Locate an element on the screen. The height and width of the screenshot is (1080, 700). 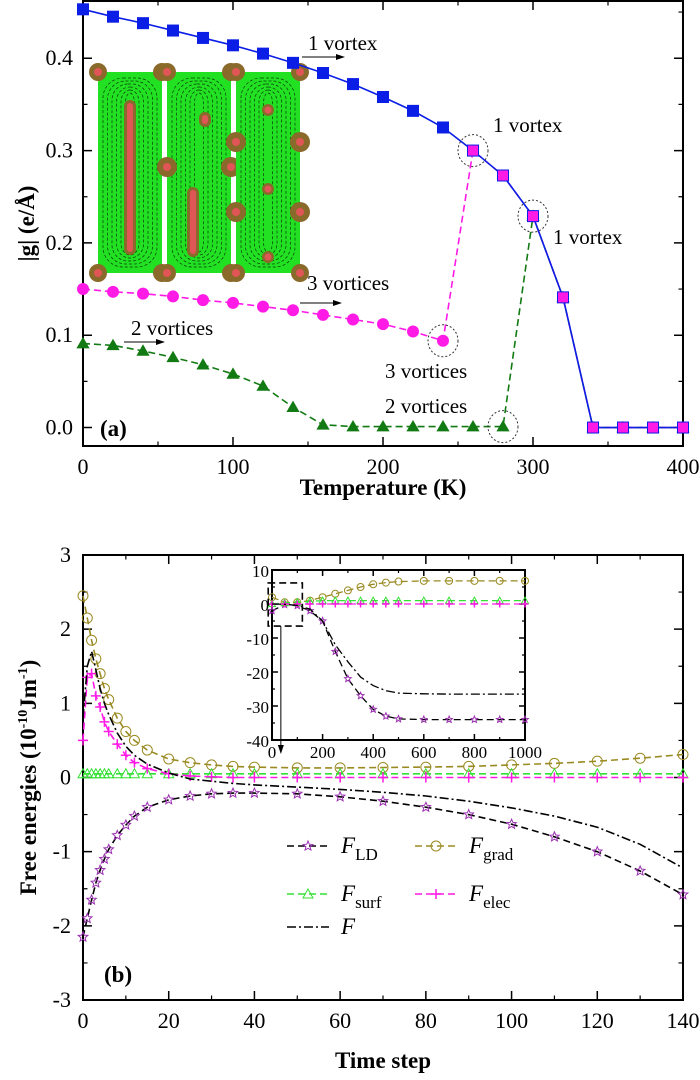
y-axis-title: |g| (e/Å) is located at coordinates (26, 224).